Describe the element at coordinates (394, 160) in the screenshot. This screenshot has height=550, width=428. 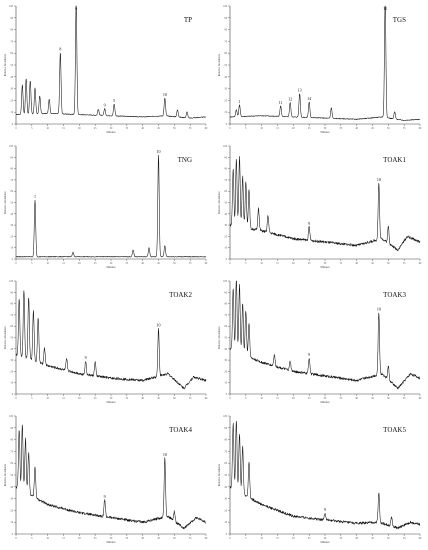
I see `panel-title: TOAK1` at that location.